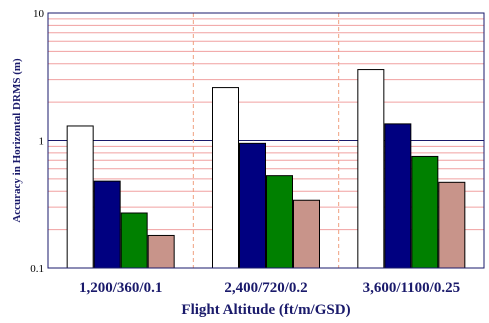 The height and width of the screenshot is (323, 489). Describe the element at coordinates (398, 196) in the screenshot. I see `bar-series2-category3` at that location.